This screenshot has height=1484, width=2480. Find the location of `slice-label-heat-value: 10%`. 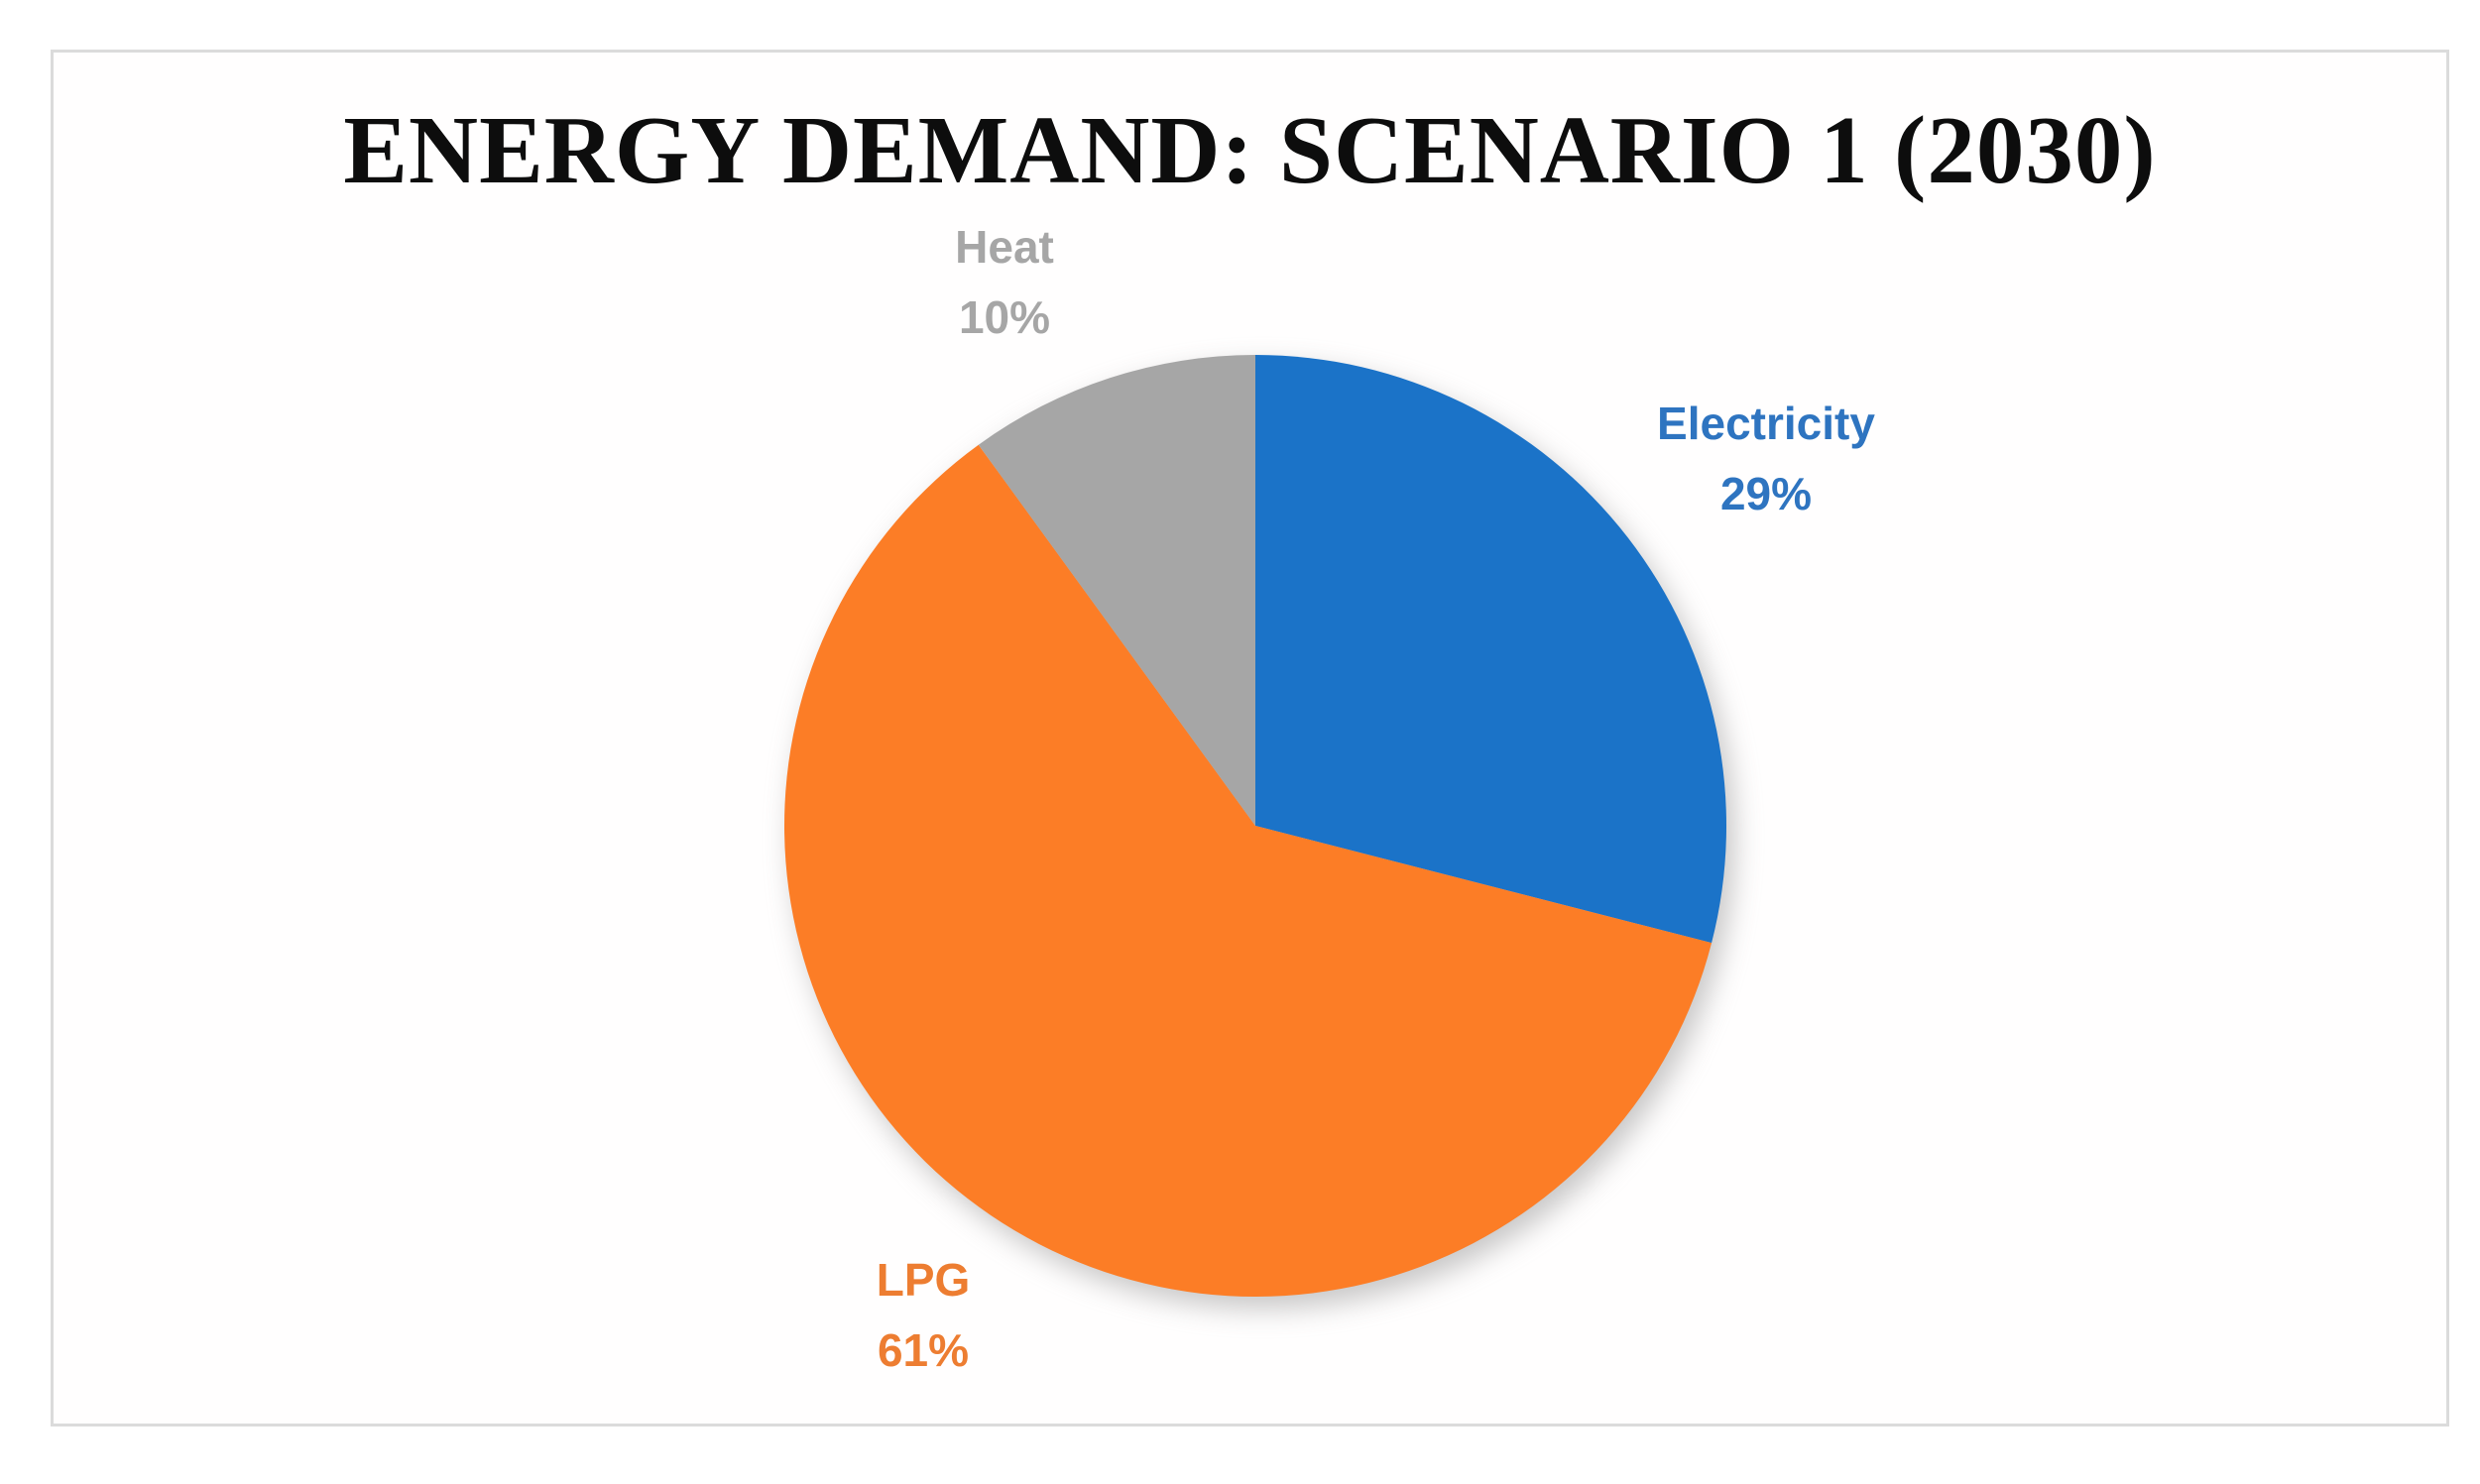

slice-label-heat-value: 10% is located at coordinates (1005, 317).